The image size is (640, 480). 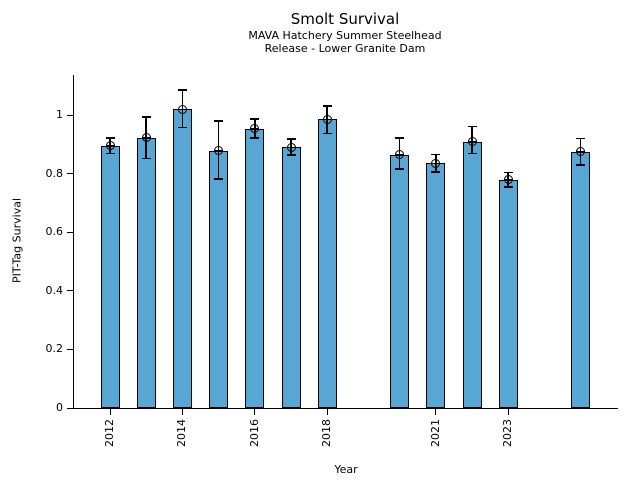 I want to click on bar-2018, so click(x=327, y=263).